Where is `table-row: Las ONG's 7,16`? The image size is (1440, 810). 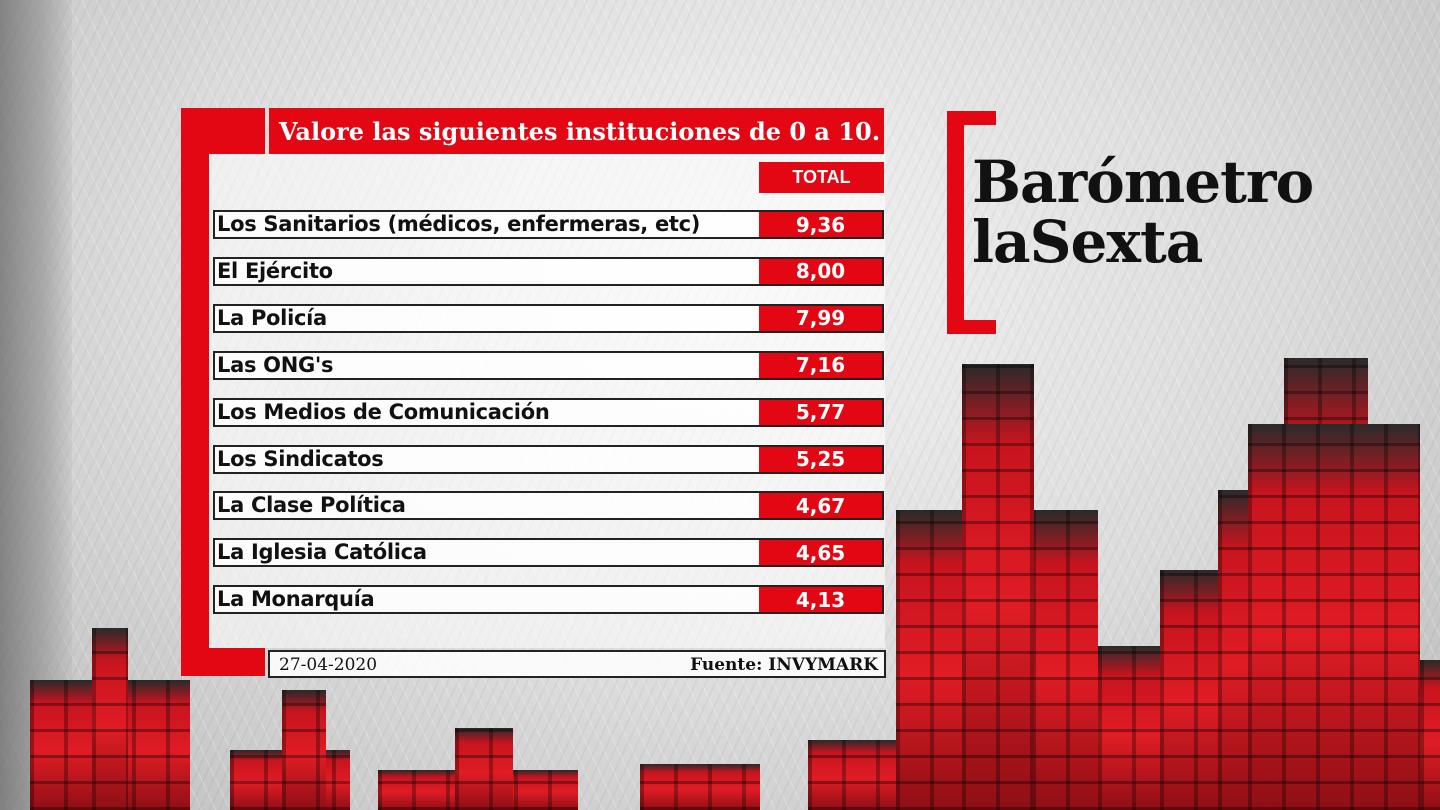 table-row: Las ONG's 7,16 is located at coordinates (548, 365).